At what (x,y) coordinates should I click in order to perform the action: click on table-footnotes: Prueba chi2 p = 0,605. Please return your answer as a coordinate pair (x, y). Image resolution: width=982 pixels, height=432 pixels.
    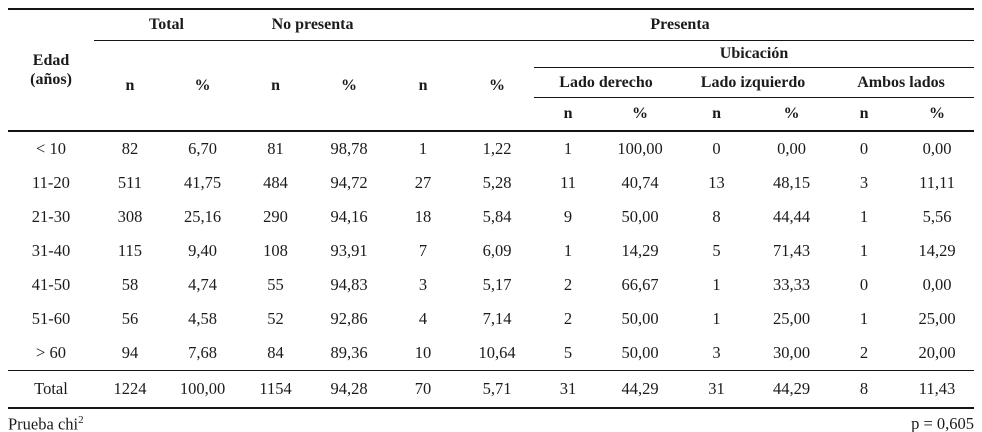
    Looking at the image, I should click on (491, 420).